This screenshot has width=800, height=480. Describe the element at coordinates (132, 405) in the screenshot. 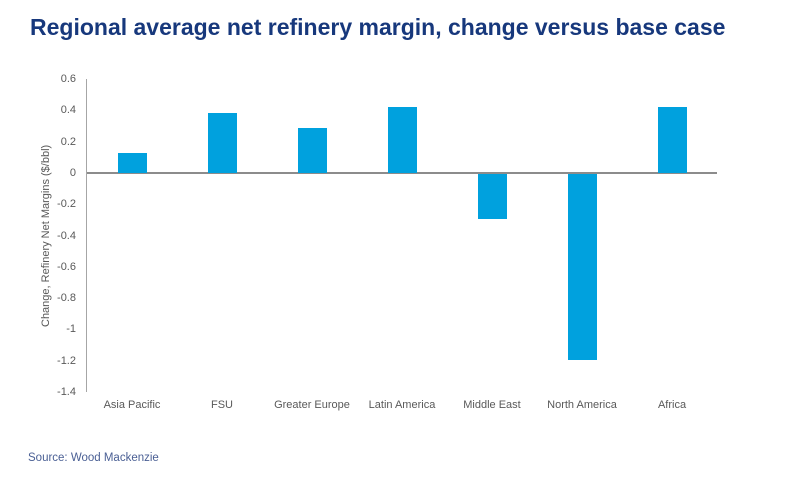

I see `x-axis-category-label: Asia Pacific` at that location.